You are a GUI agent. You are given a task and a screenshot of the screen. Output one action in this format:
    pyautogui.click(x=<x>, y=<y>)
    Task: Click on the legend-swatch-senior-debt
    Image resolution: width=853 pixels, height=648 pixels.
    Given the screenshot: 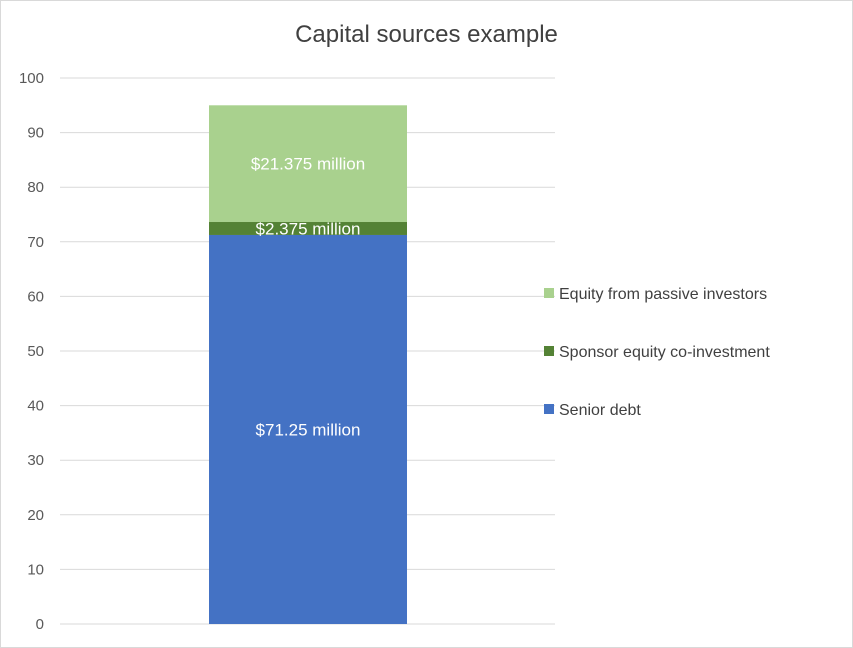 What is the action you would take?
    pyautogui.click(x=549, y=409)
    